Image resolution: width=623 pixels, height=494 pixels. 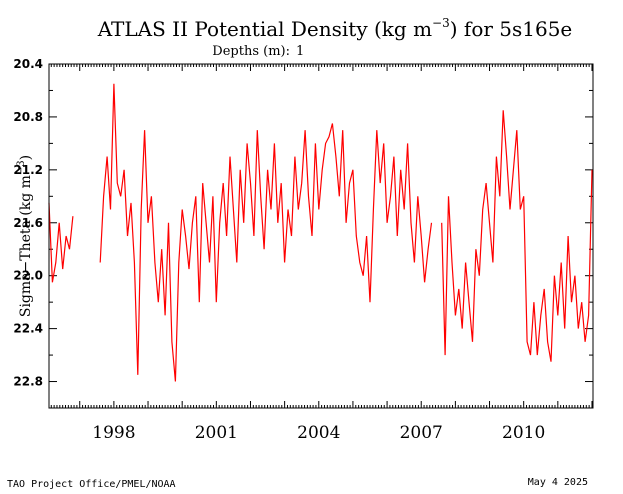 I want to click on depth-value: 1, so click(x=300, y=51).